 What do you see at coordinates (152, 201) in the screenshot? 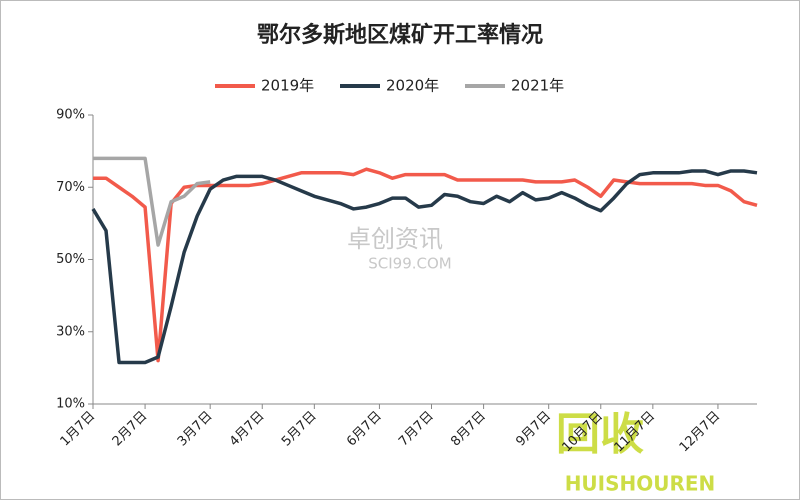
I see `series-line` at bounding box center [152, 201].